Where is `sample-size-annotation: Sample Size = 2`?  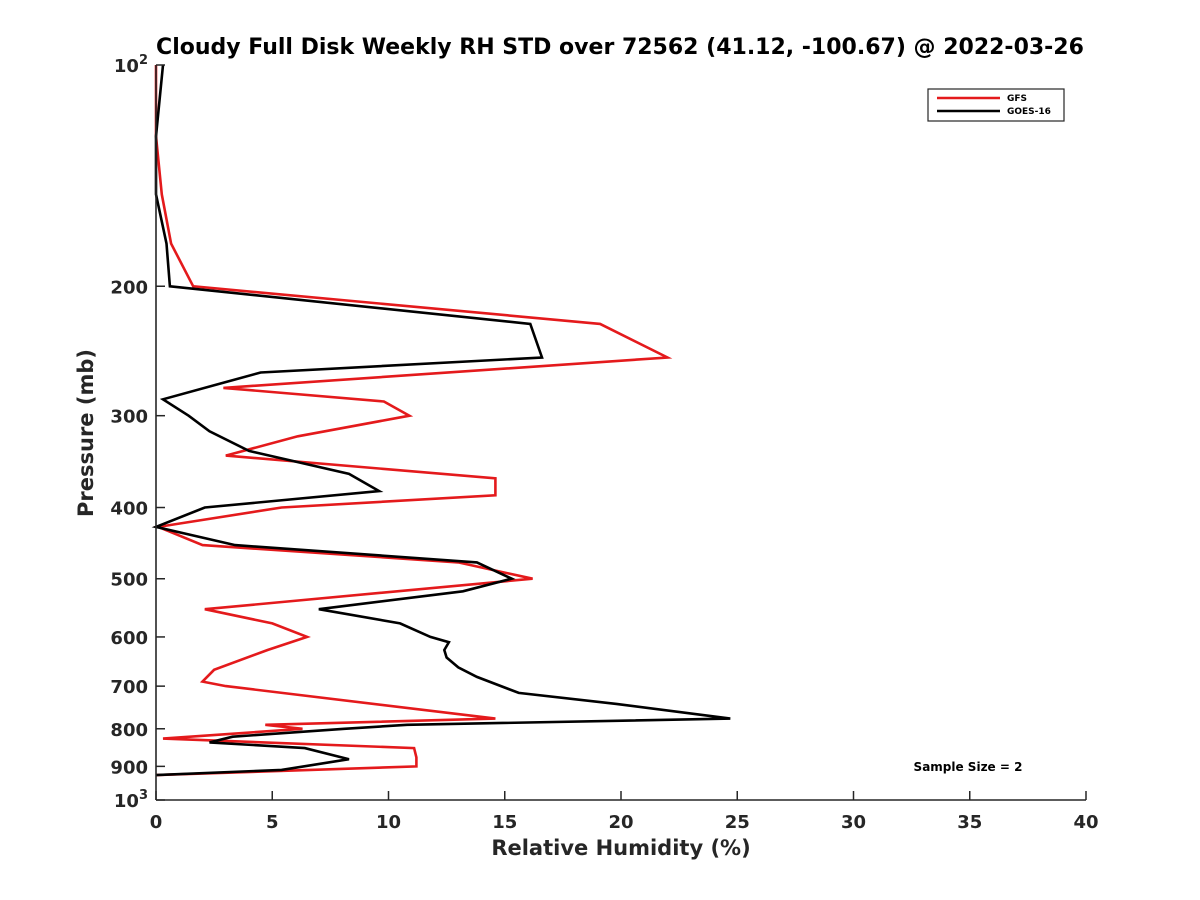
sample-size-annotation: Sample Size = 2 is located at coordinates (968, 767).